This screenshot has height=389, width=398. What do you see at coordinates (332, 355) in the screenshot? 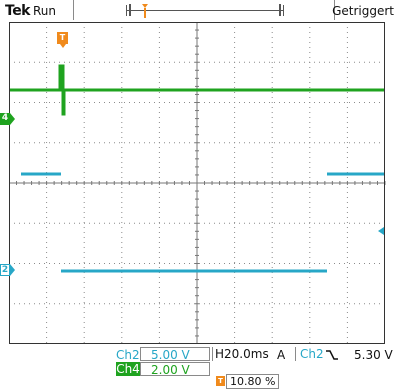
I see `falling-edge-icon` at bounding box center [332, 355].